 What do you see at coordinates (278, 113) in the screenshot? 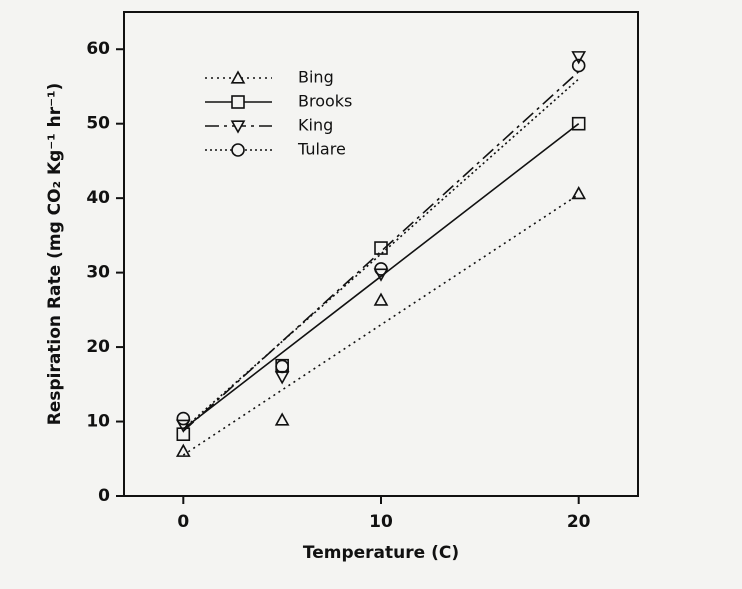
I see `legend: Bing Brooks King Tulare` at bounding box center [278, 113].